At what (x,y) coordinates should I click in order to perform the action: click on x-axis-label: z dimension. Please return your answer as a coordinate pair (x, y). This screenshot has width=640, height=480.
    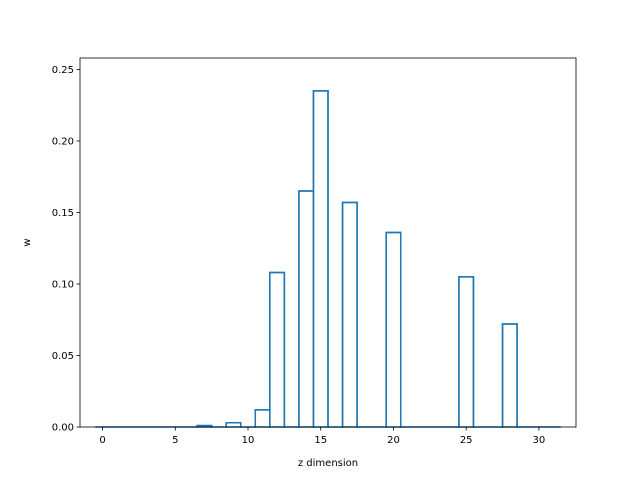
    Looking at the image, I should click on (328, 463).